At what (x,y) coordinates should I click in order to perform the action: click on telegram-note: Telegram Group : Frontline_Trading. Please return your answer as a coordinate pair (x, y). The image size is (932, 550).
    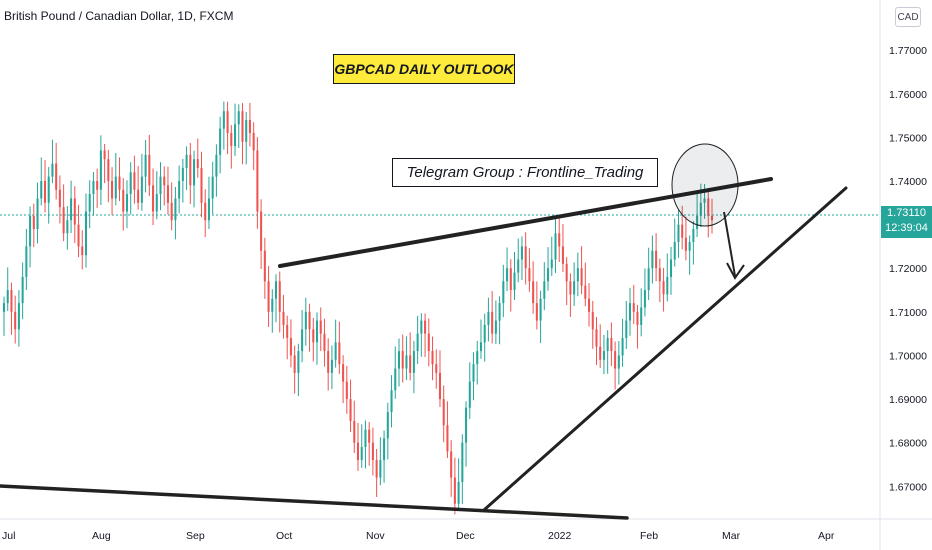
    Looking at the image, I should click on (525, 172).